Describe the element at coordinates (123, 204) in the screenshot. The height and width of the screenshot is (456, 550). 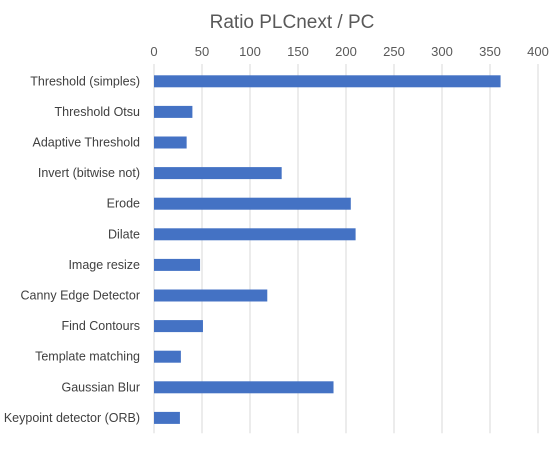
I see `category-label: Erode` at that location.